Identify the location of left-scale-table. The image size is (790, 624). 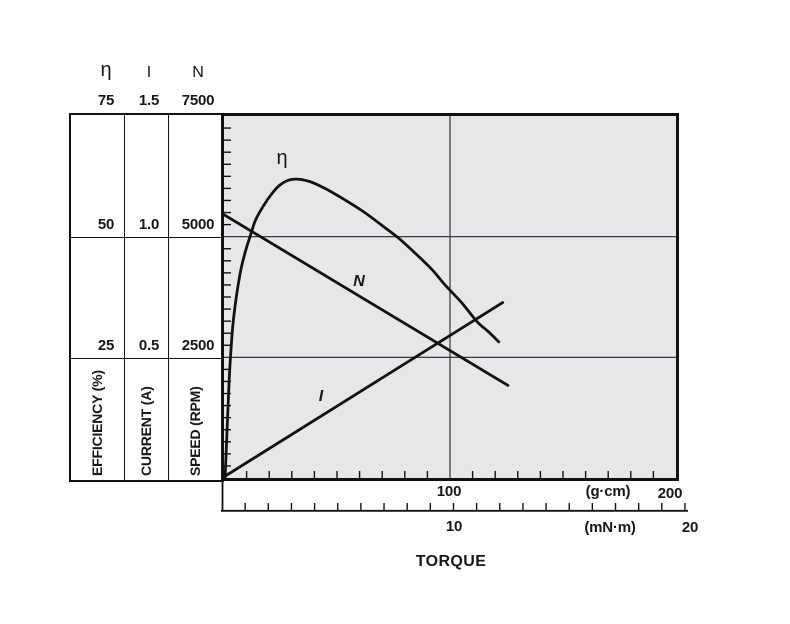
(146, 297).